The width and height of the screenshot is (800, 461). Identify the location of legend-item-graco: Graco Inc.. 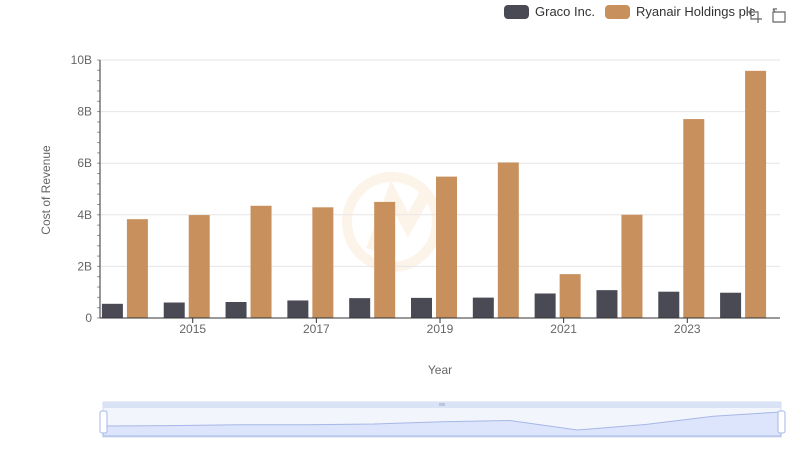
(549, 11).